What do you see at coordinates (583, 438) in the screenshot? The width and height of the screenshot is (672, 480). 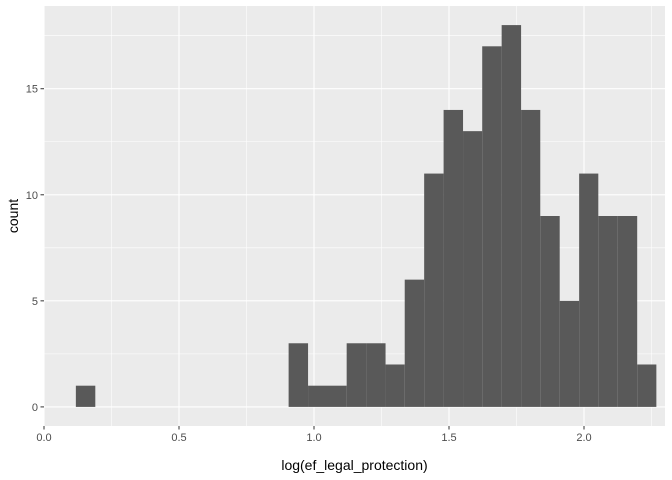 I see `x-tick-label: 2.0` at bounding box center [583, 438].